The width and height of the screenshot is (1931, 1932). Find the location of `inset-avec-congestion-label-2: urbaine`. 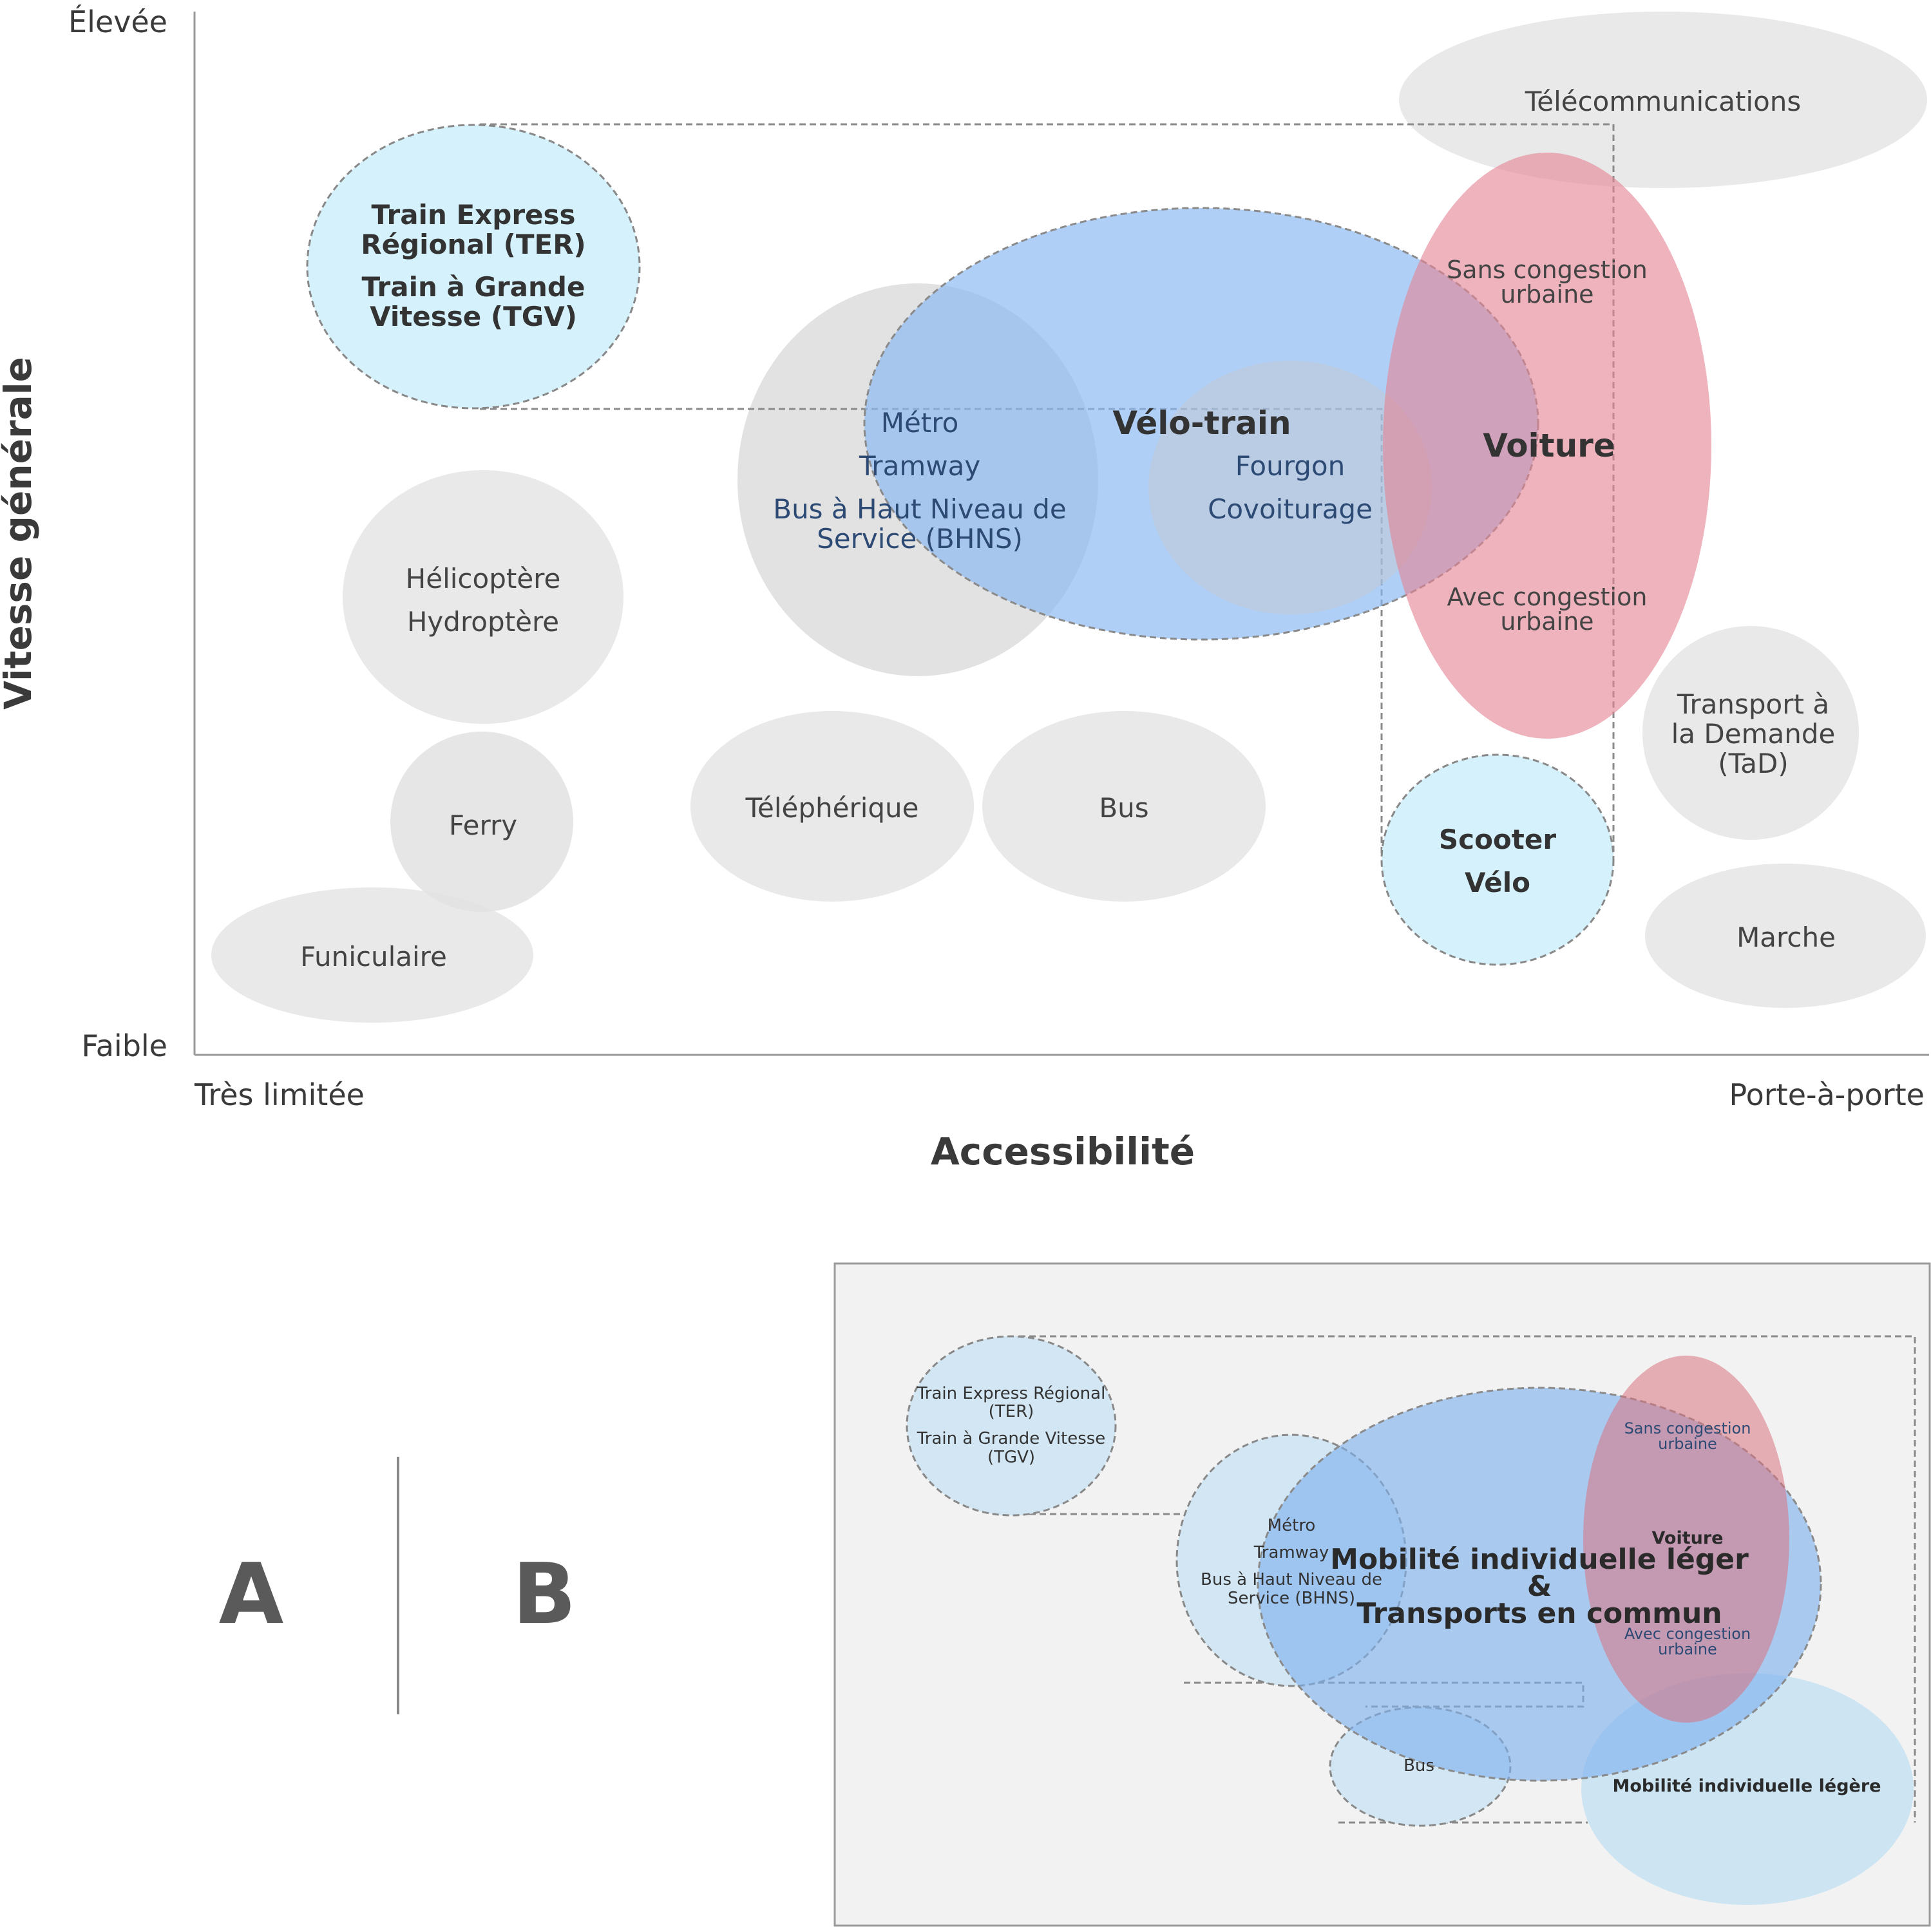

inset-avec-congestion-label-2: urbaine is located at coordinates (1687, 1649).